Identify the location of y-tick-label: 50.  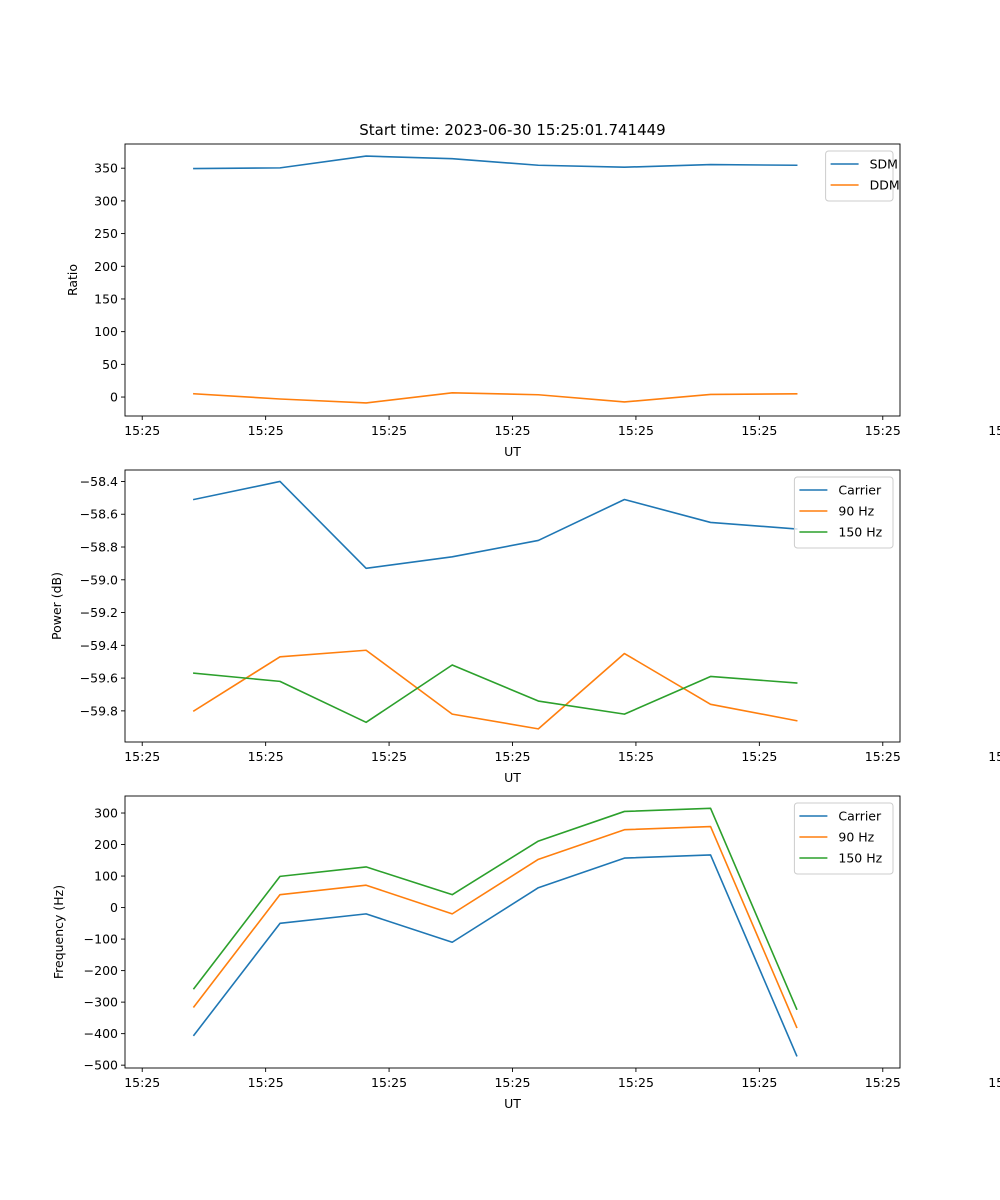
(110, 364).